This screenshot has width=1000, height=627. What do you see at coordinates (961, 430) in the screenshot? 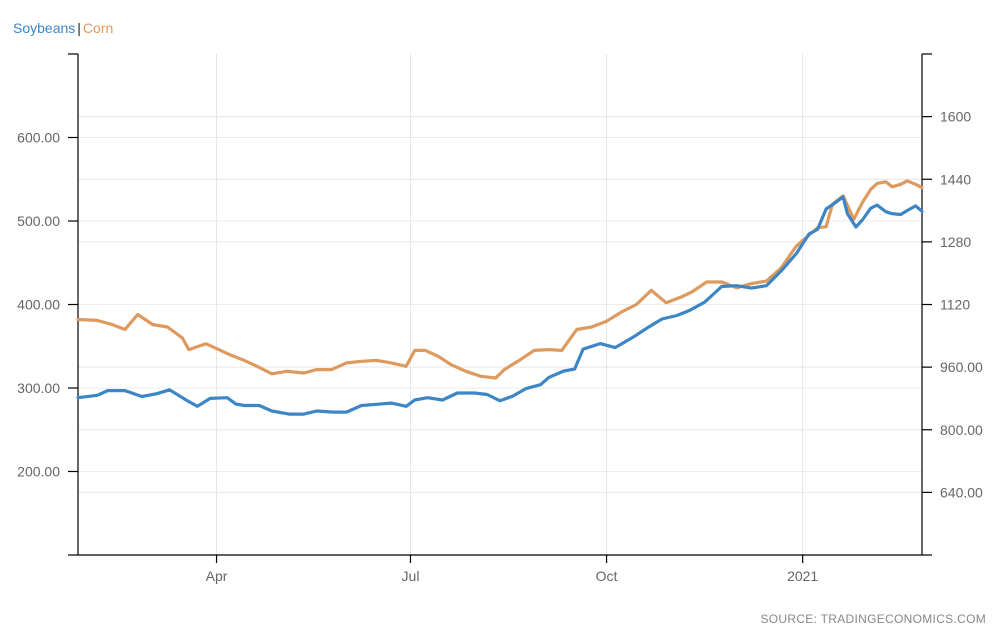
I see `y-right-tick-label: 800.00` at bounding box center [961, 430].